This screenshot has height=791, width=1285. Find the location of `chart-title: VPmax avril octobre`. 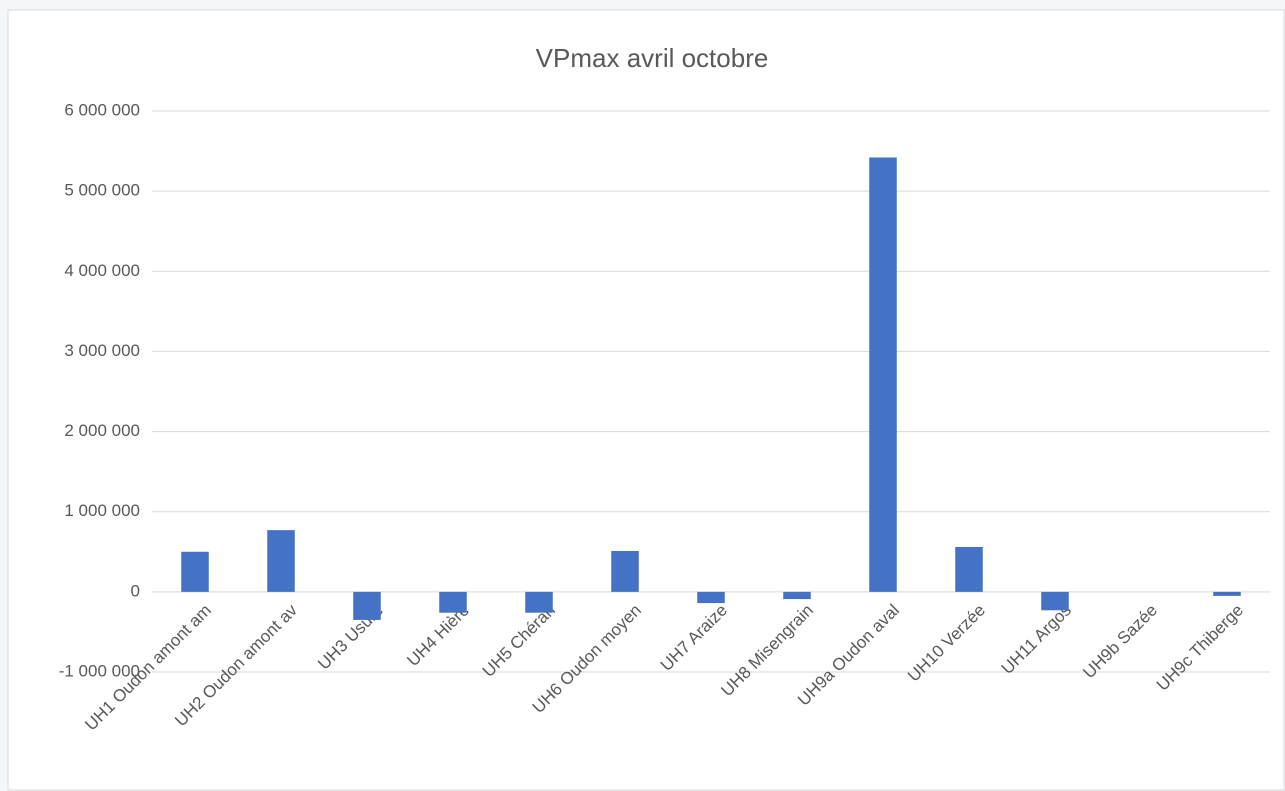

chart-title: VPmax avril octobre is located at coordinates (652, 58).